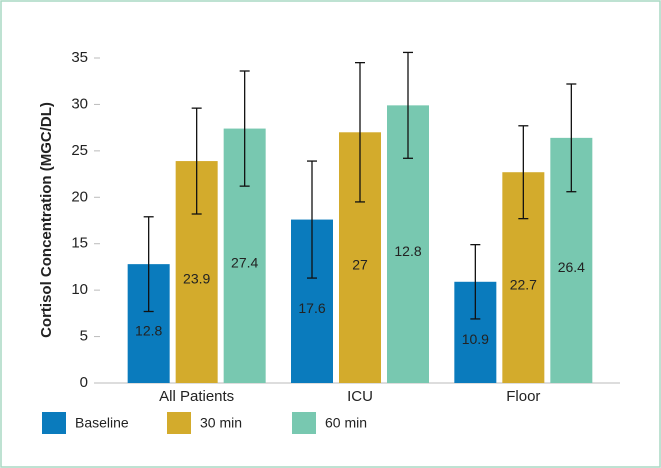 The image size is (661, 468). Describe the element at coordinates (196, 396) in the screenshot. I see `x-tick-label: All Patients` at that location.